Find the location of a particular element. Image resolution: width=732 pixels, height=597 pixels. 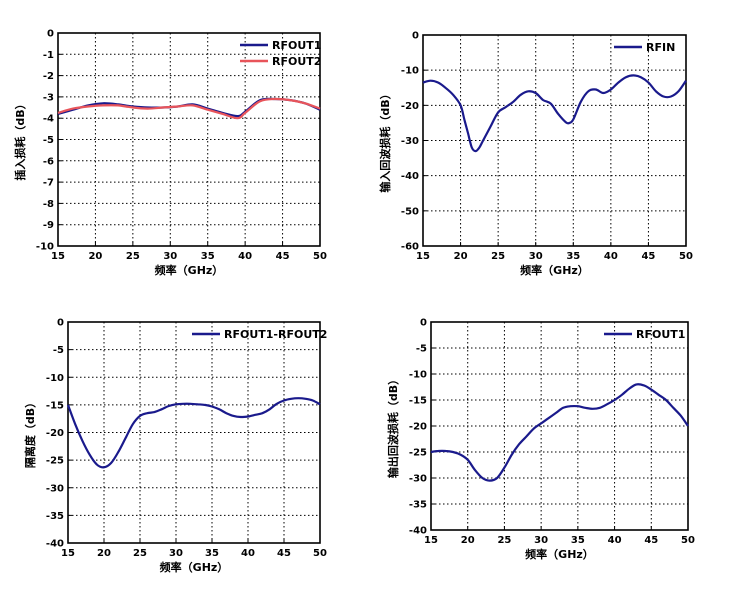

series-line-rfout2 is located at coordinates (189, 108).